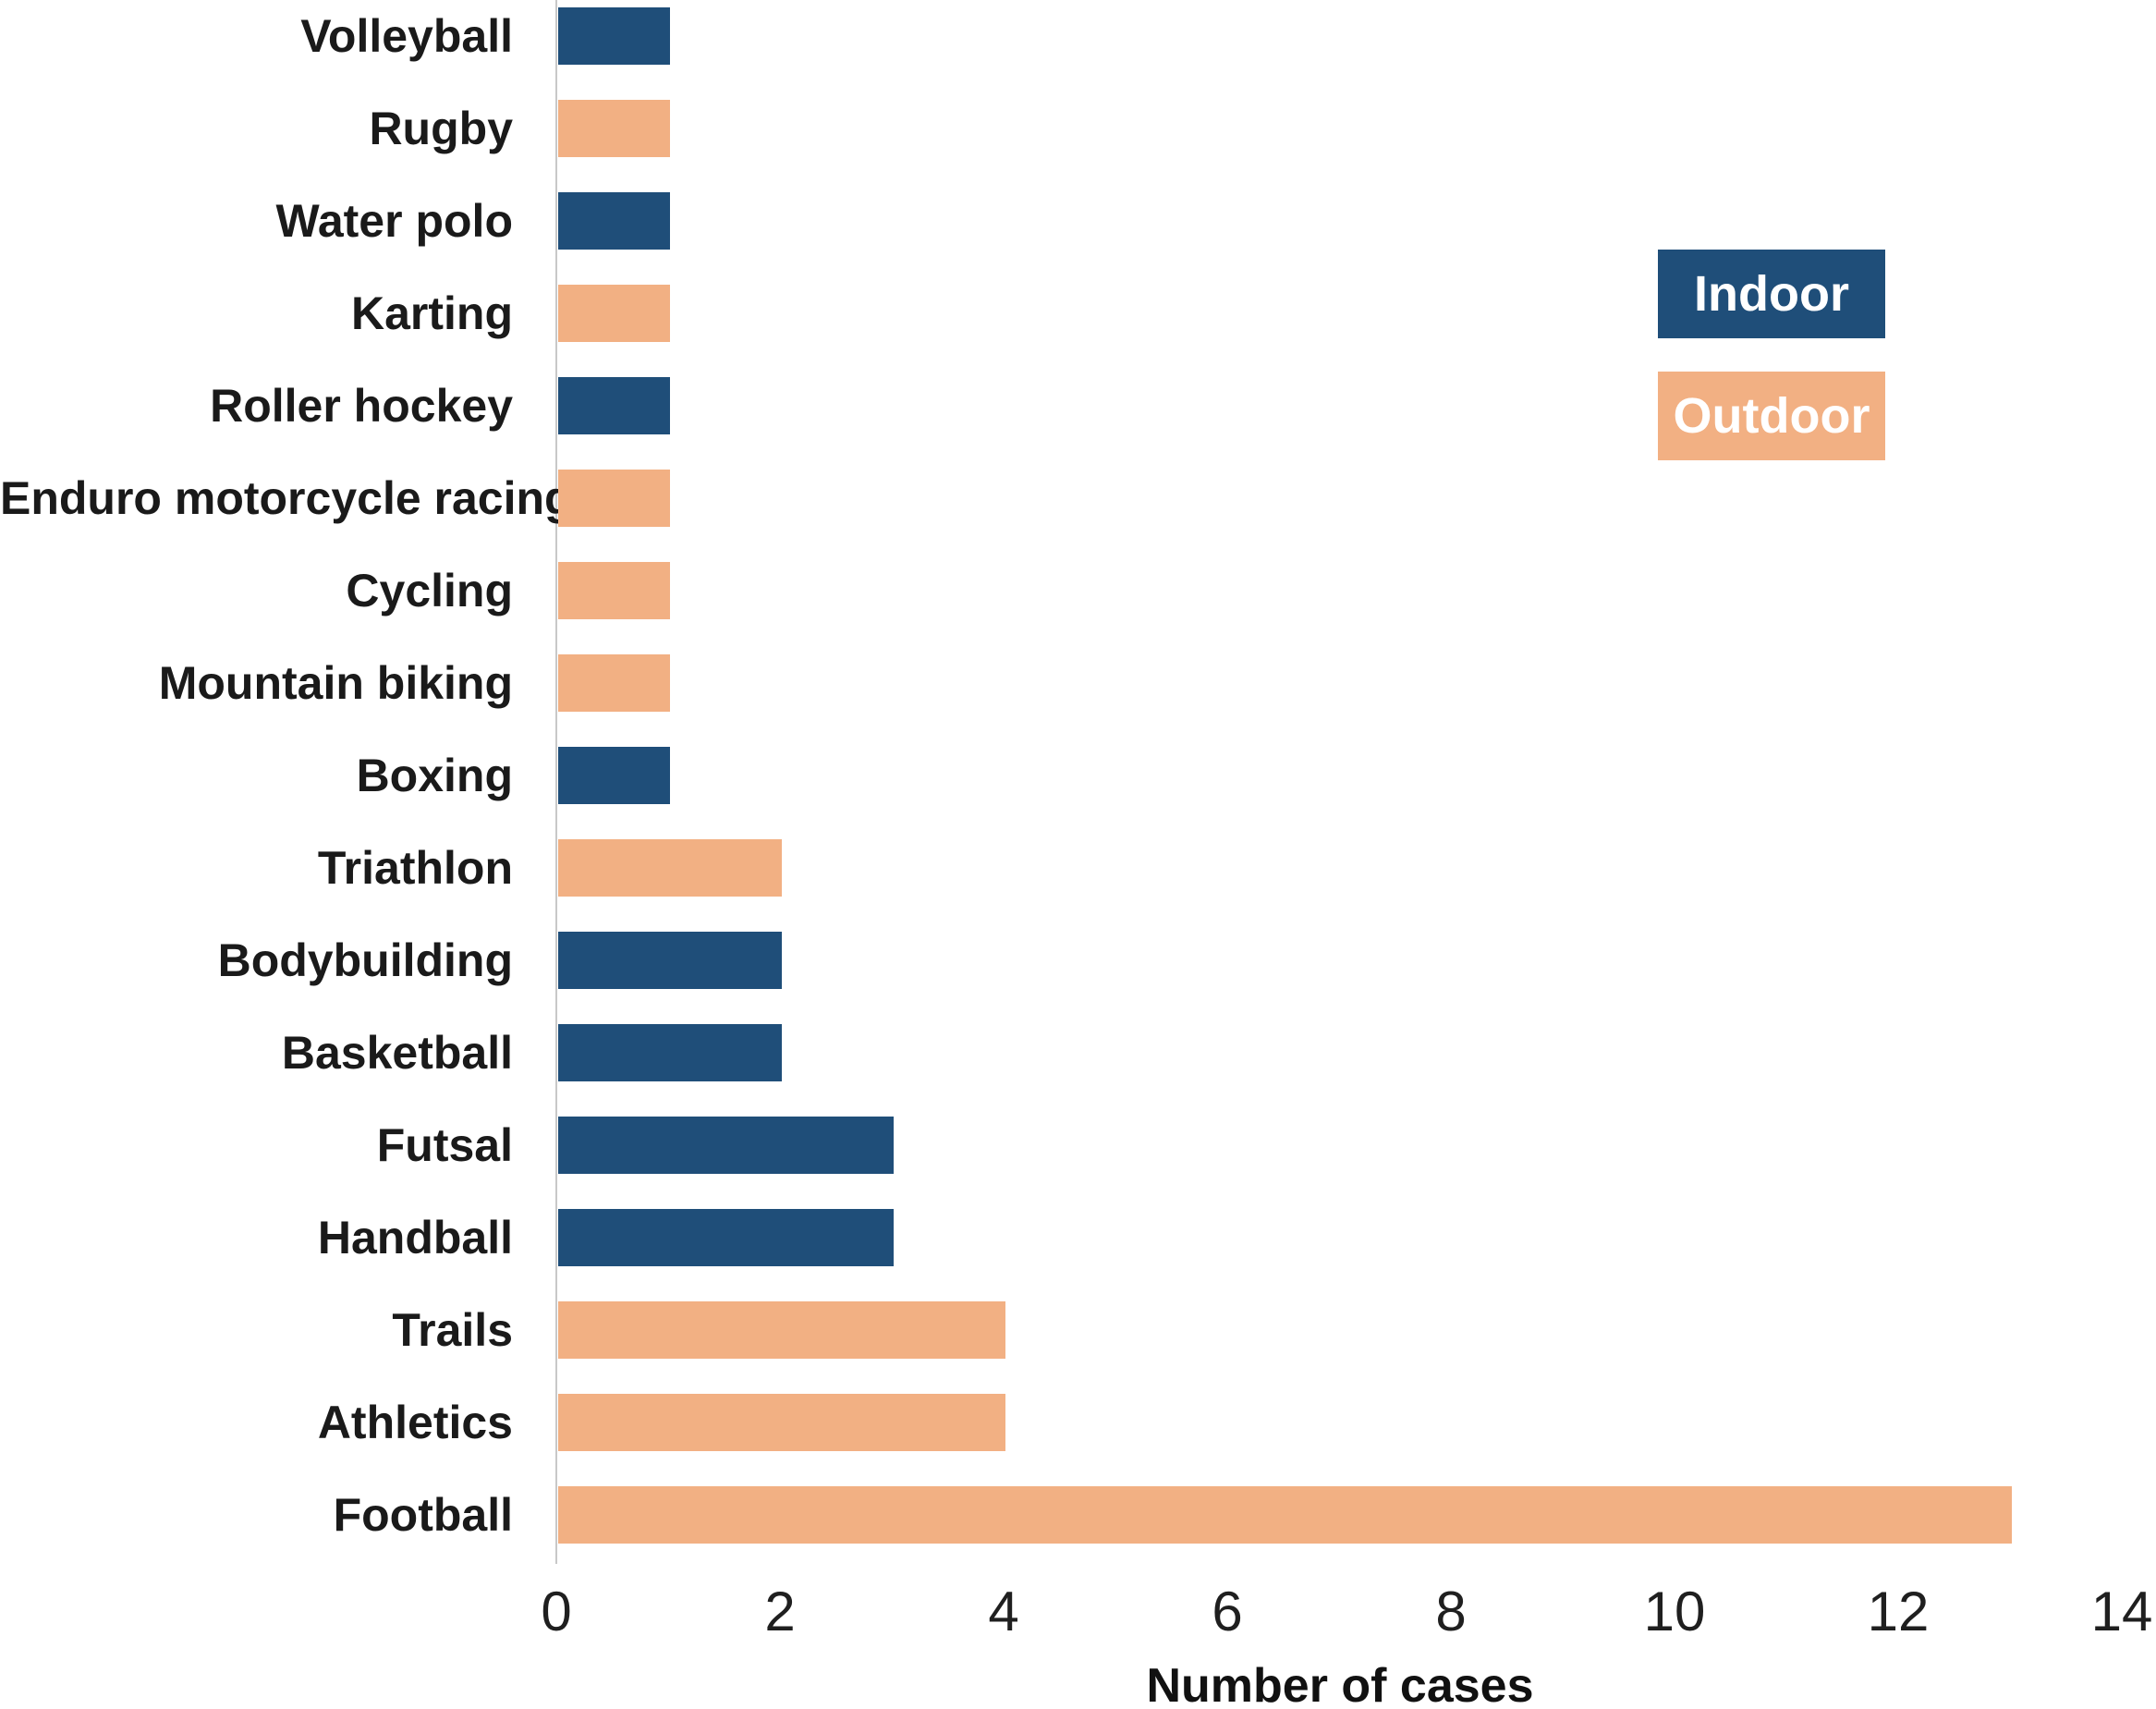 This screenshot has width=2156, height=1709. I want to click on x-tick-label: 6, so click(1227, 1611).